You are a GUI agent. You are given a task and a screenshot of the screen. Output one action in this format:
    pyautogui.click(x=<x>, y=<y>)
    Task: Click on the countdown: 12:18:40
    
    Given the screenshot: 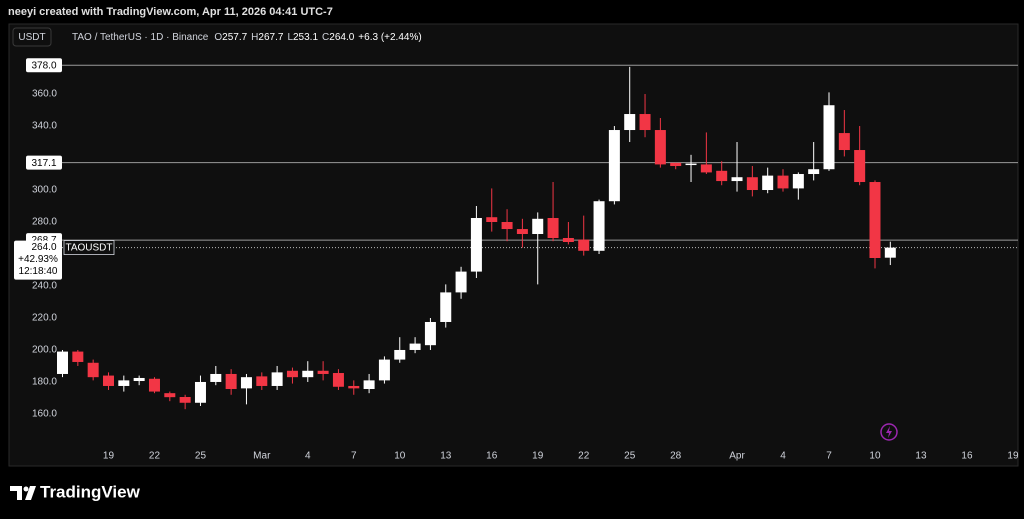 What is the action you would take?
    pyautogui.click(x=38, y=271)
    